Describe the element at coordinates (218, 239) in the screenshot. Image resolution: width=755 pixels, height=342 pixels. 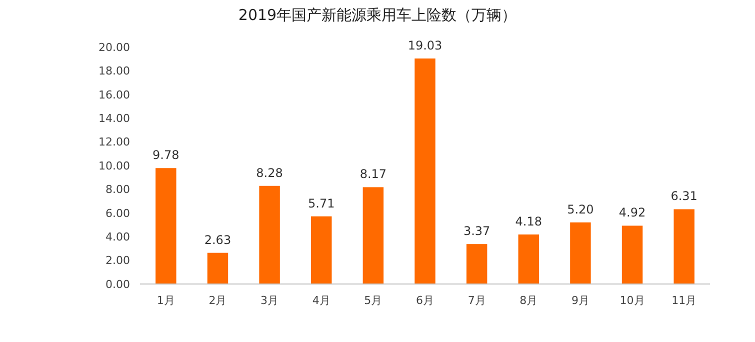
I see `data-label: 2.63` at that location.